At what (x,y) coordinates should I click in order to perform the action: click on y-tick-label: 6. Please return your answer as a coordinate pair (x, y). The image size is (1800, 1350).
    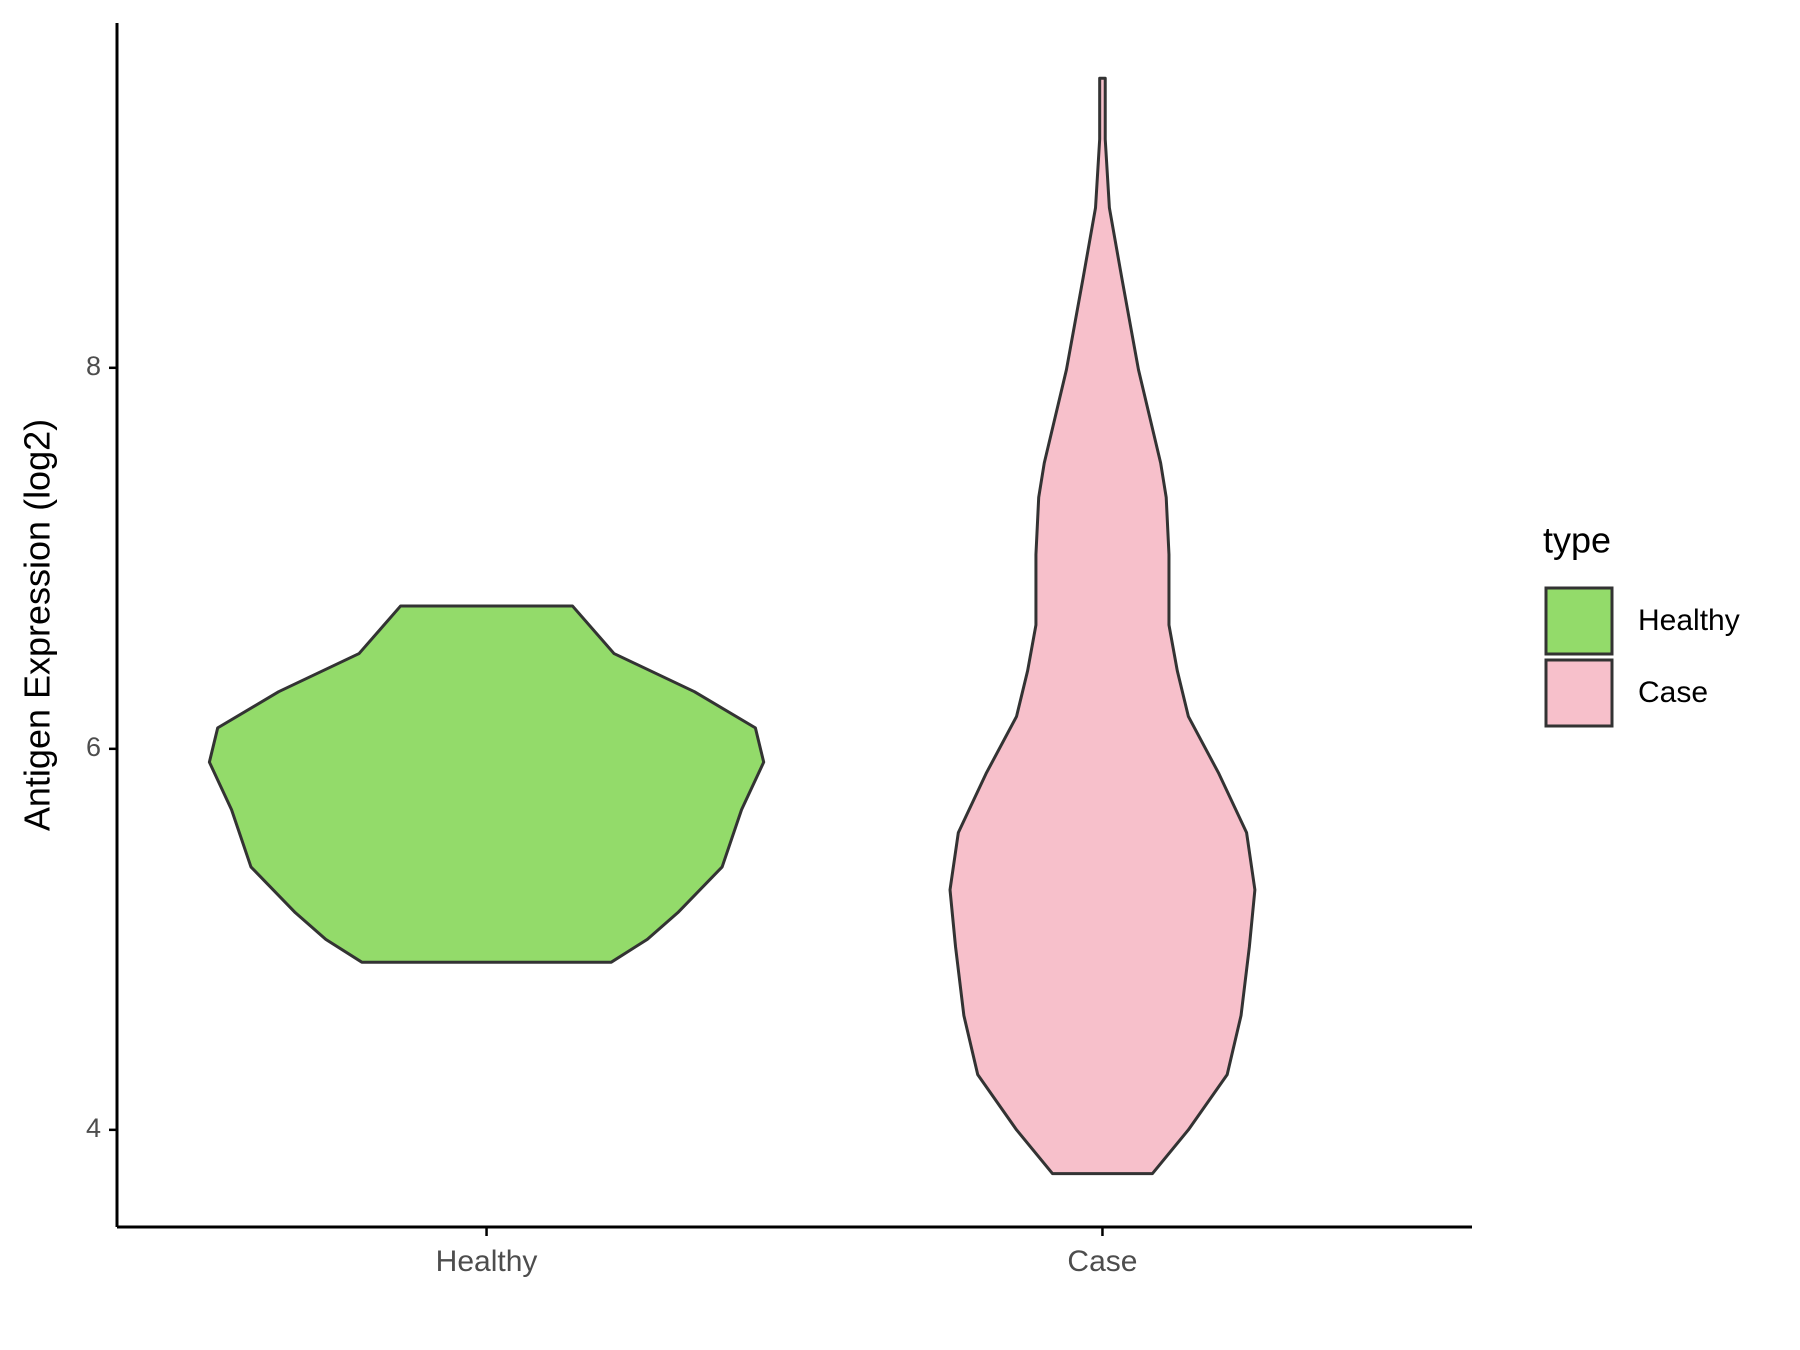
    Looking at the image, I should click on (93, 747).